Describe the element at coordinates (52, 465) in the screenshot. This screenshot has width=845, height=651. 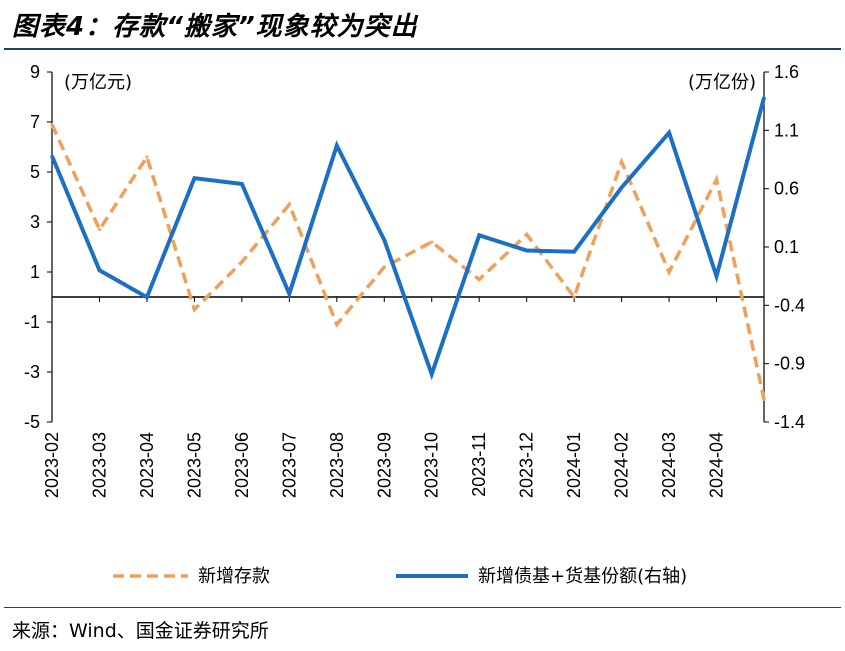
I see `x-tick-label: 2023-02` at that location.